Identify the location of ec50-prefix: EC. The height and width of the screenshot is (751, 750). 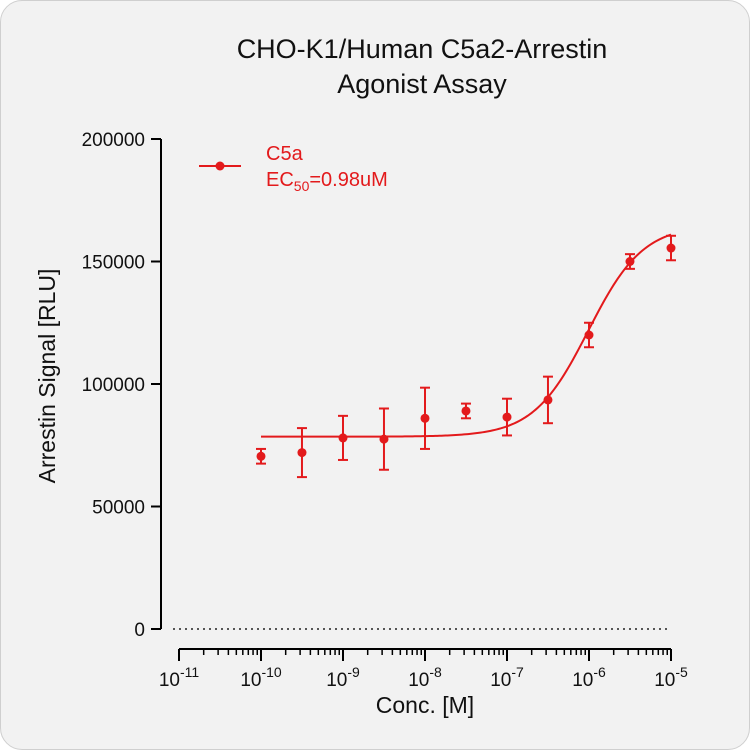
(280, 180).